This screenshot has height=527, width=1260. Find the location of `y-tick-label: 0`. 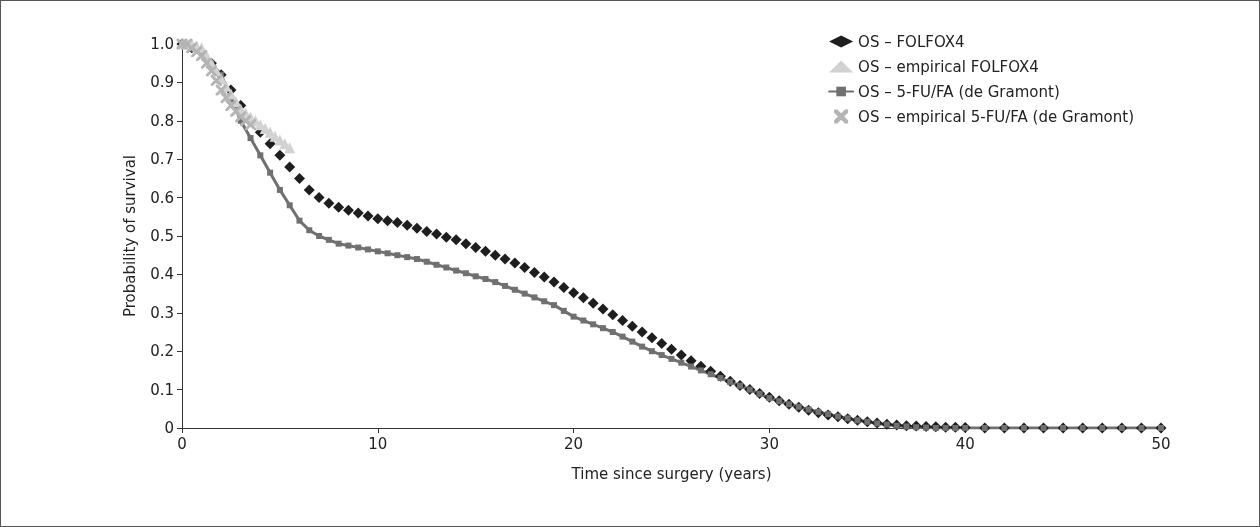

y-tick-label: 0 is located at coordinates (169, 428).